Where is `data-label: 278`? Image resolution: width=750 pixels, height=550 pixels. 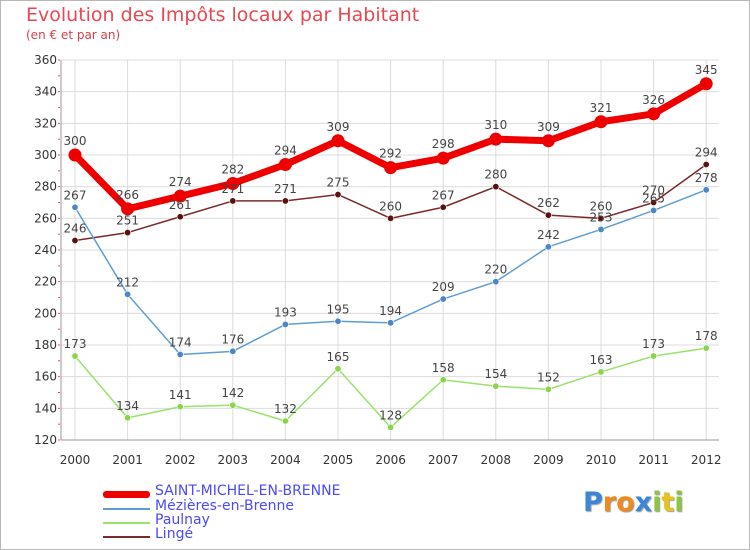 data-label: 278 is located at coordinates (706, 178).